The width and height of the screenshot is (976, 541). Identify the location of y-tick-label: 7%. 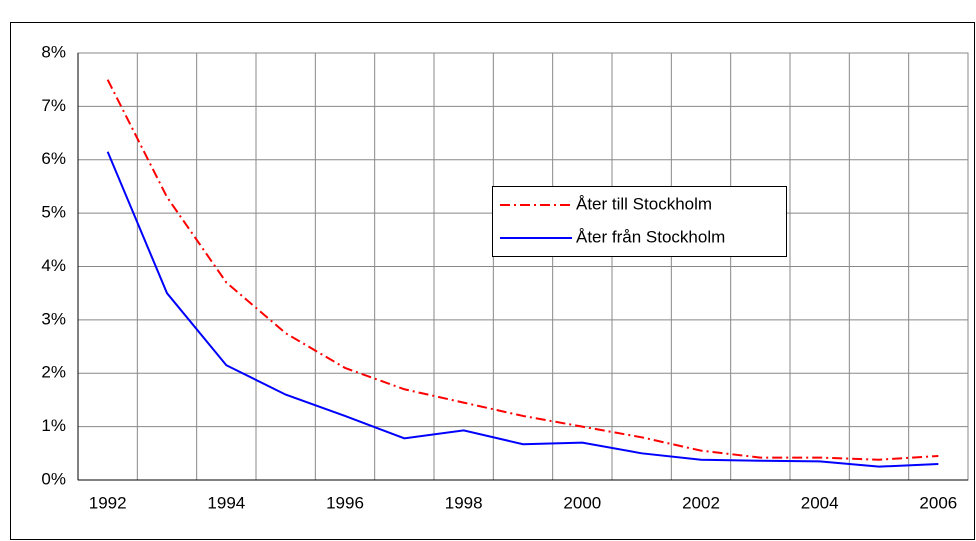
(53, 105).